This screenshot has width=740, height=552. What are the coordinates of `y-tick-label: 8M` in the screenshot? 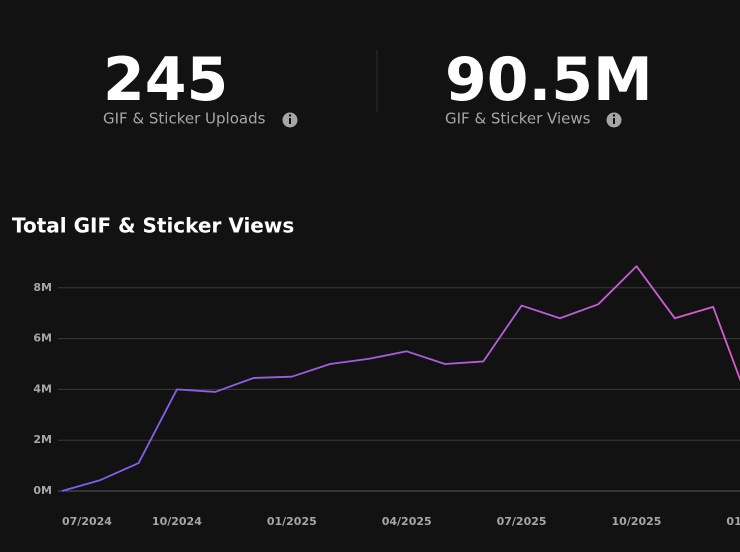 It's located at (42, 287).